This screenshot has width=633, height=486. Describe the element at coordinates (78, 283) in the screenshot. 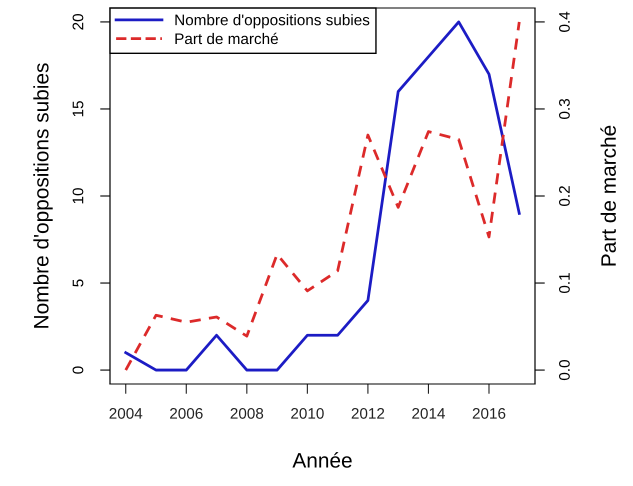

I see `y-tick-label: 5` at that location.